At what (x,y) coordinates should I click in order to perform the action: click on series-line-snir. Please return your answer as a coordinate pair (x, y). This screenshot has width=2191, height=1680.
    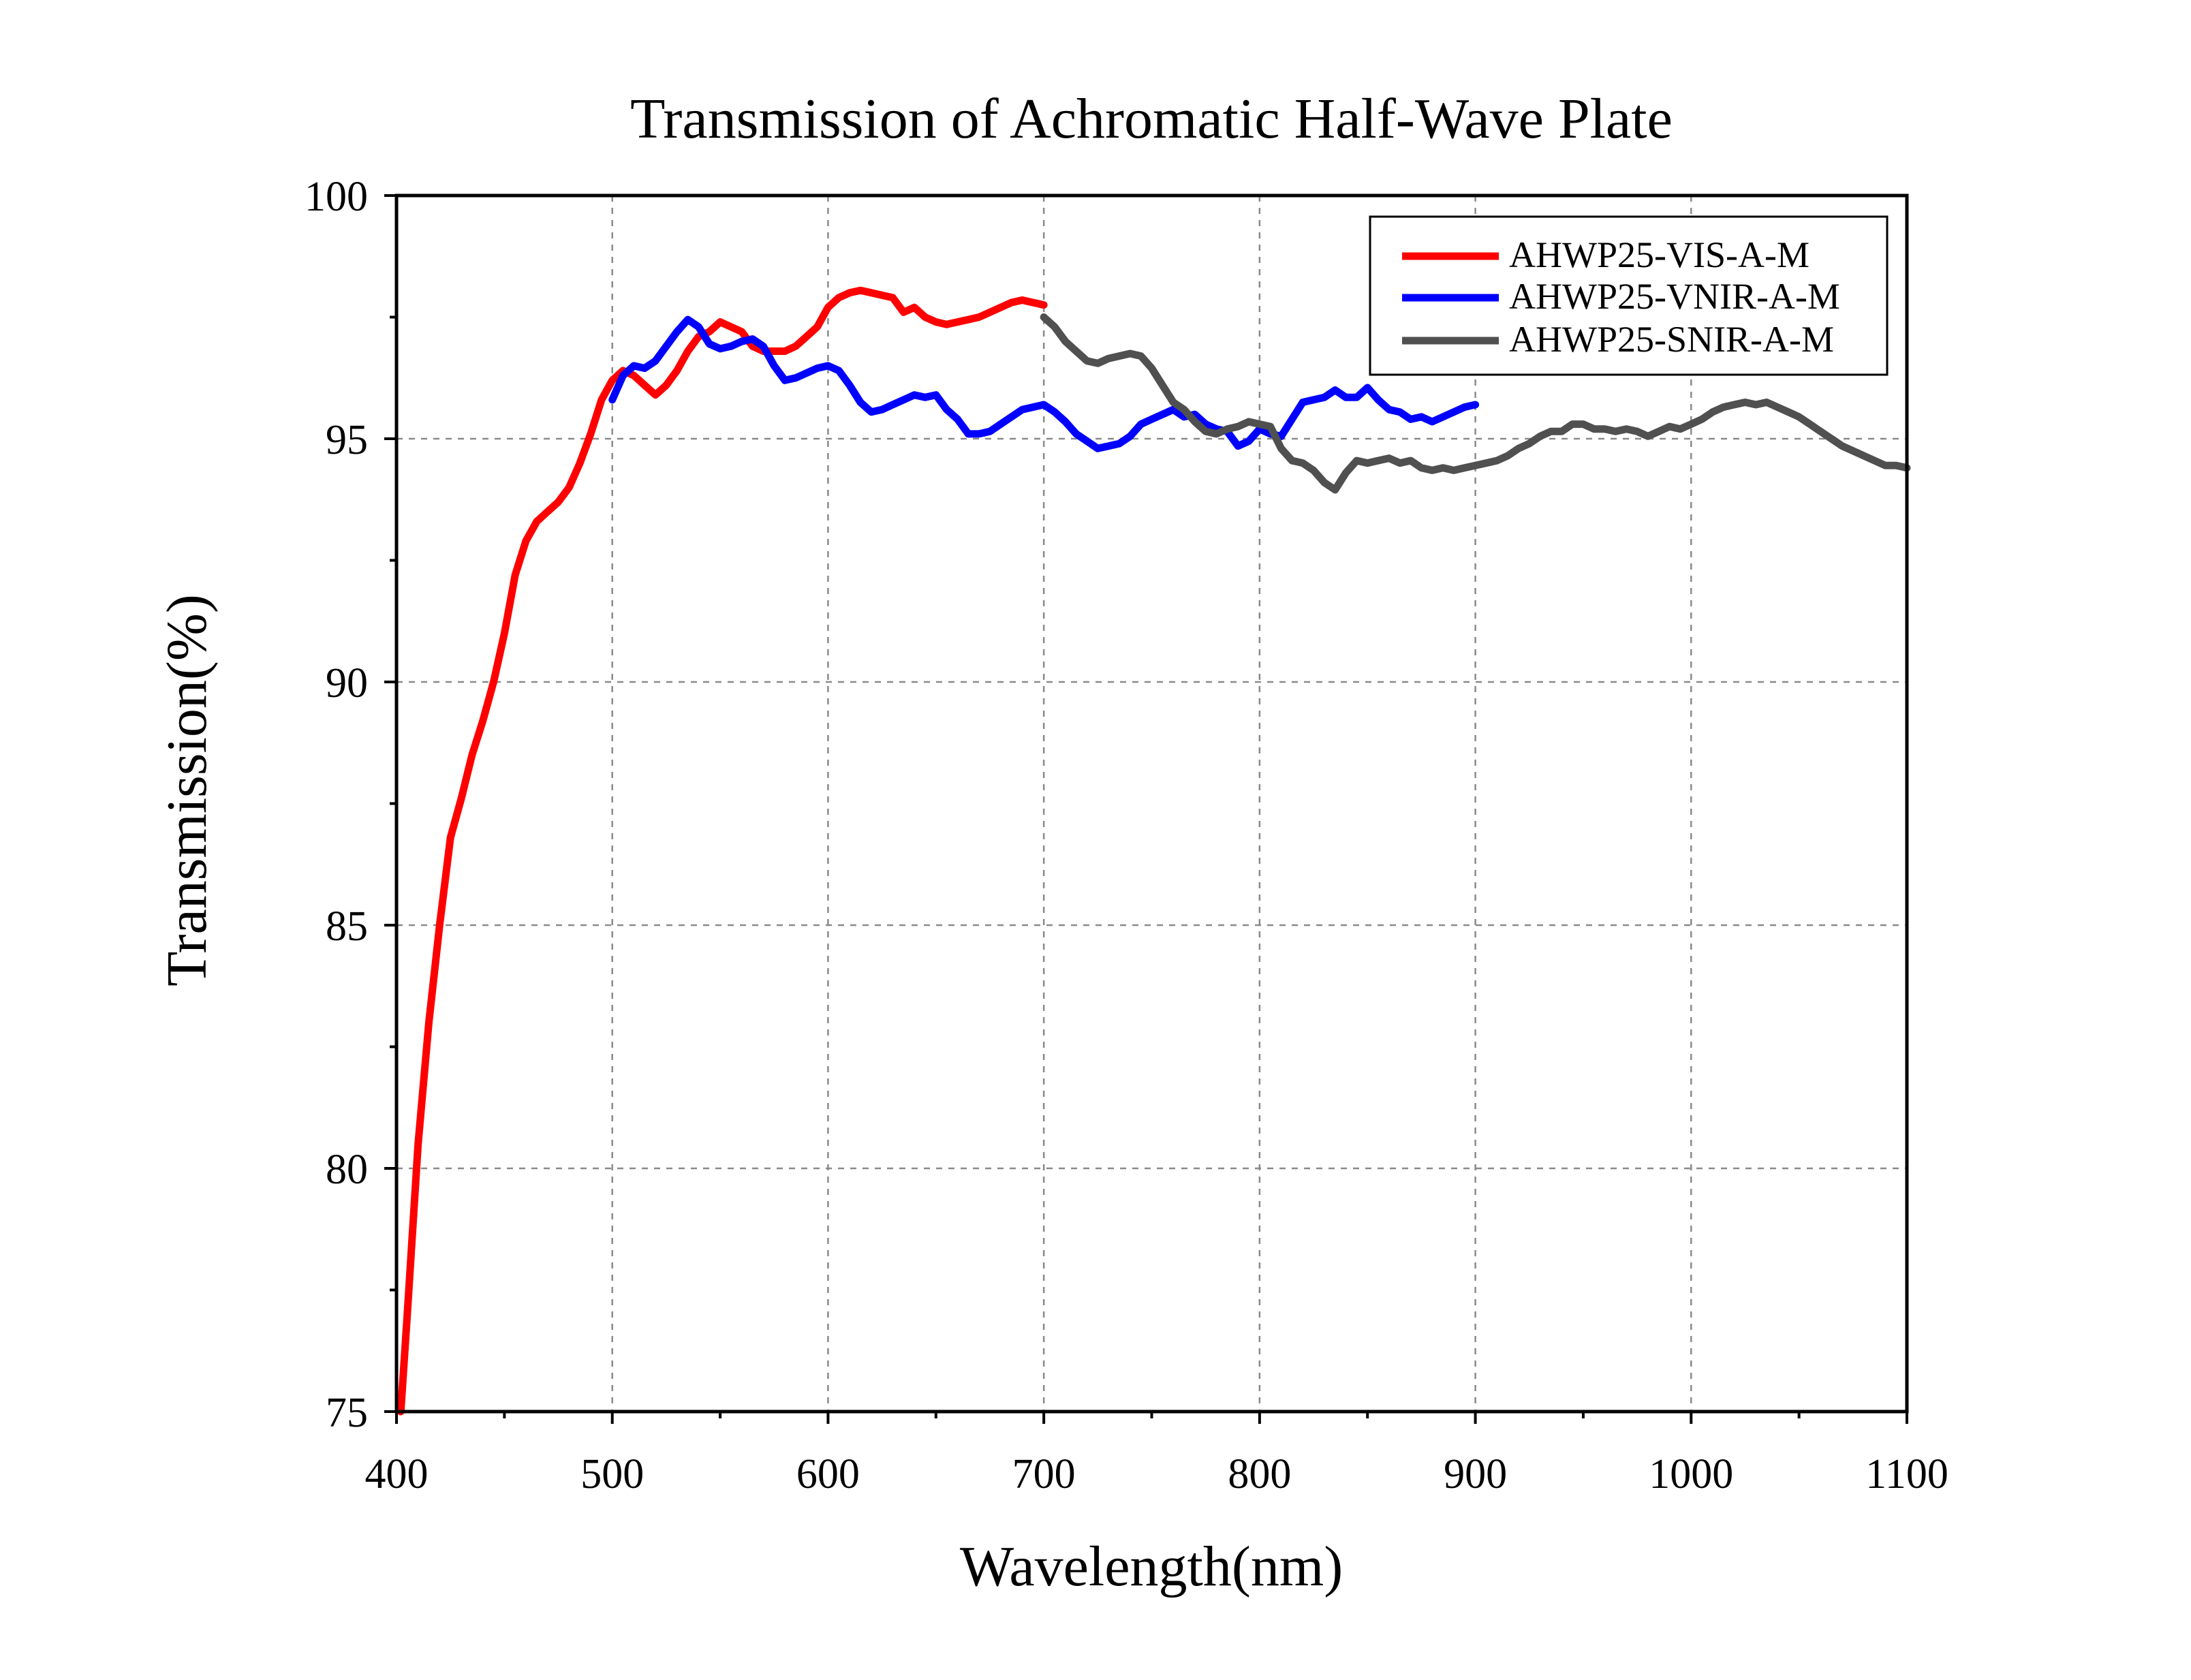
    Looking at the image, I should click on (1475, 403).